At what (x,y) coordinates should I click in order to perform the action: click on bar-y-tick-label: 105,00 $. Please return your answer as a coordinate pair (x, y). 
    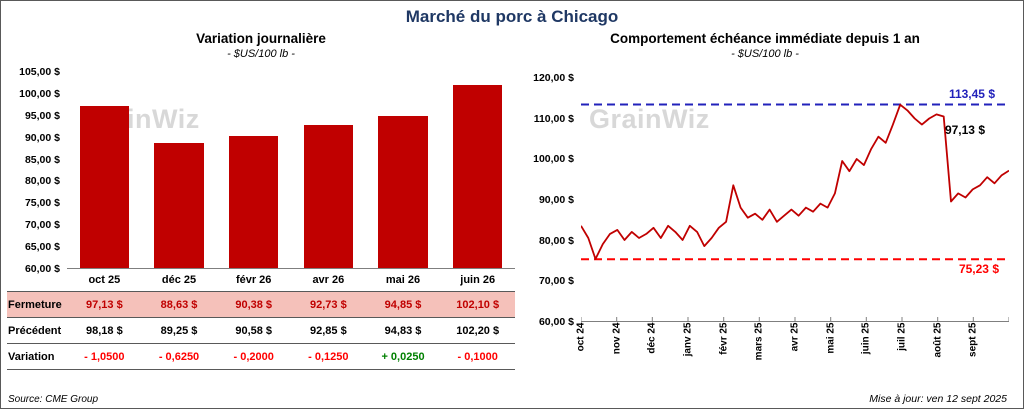
    Looking at the image, I should click on (39, 72).